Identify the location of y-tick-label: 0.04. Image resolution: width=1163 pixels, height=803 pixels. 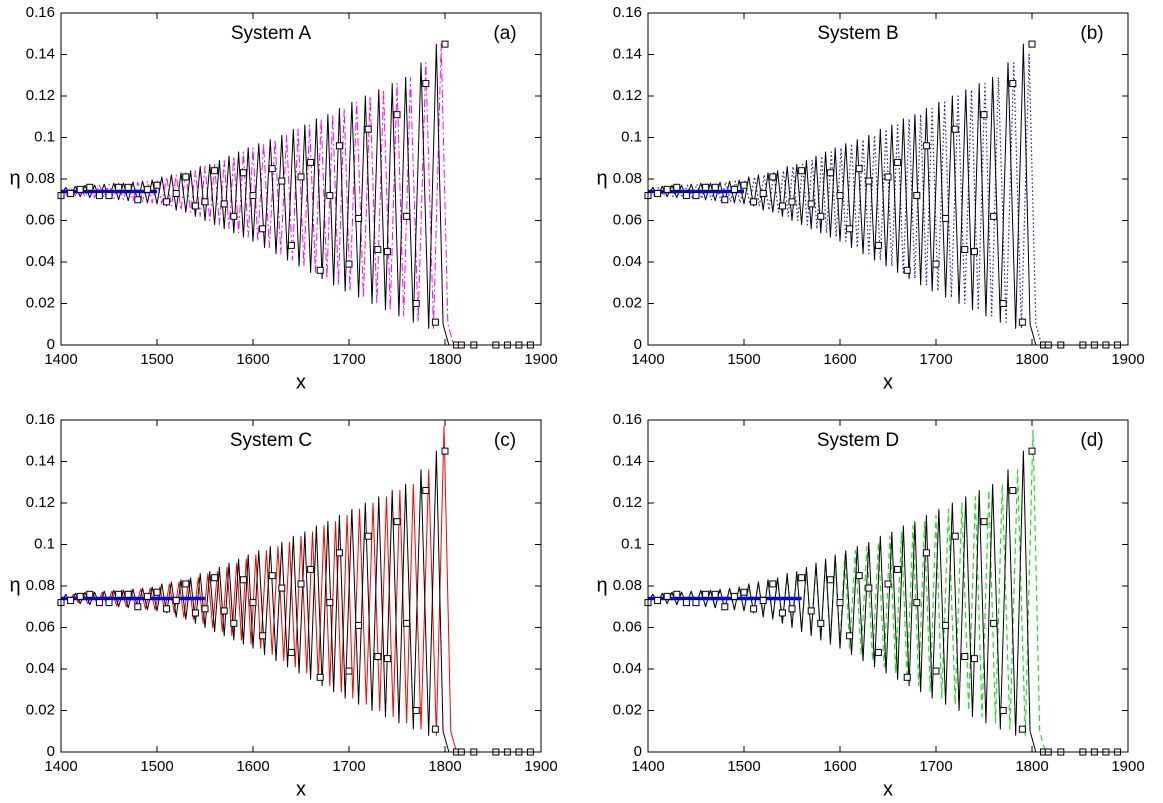
(627, 261).